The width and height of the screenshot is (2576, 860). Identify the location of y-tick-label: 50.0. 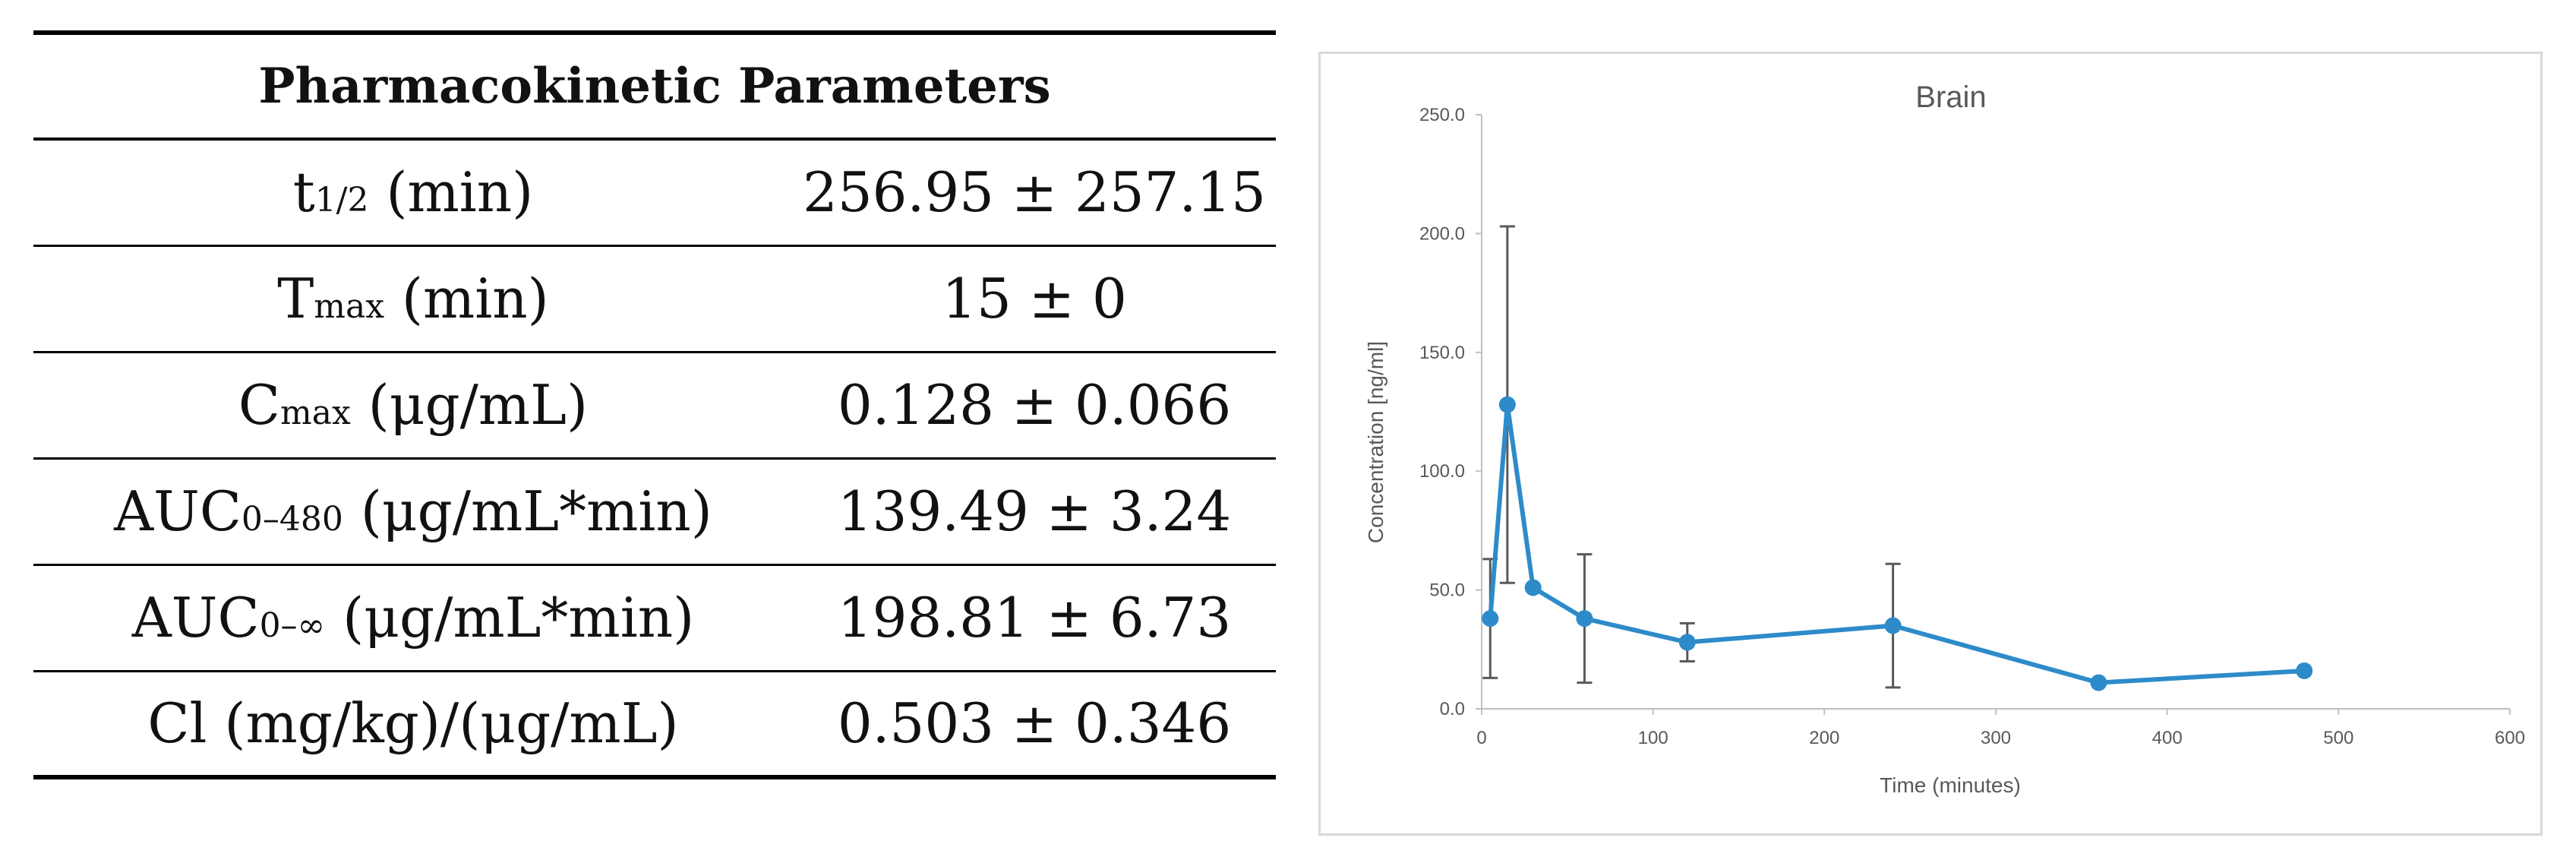
(1447, 590).